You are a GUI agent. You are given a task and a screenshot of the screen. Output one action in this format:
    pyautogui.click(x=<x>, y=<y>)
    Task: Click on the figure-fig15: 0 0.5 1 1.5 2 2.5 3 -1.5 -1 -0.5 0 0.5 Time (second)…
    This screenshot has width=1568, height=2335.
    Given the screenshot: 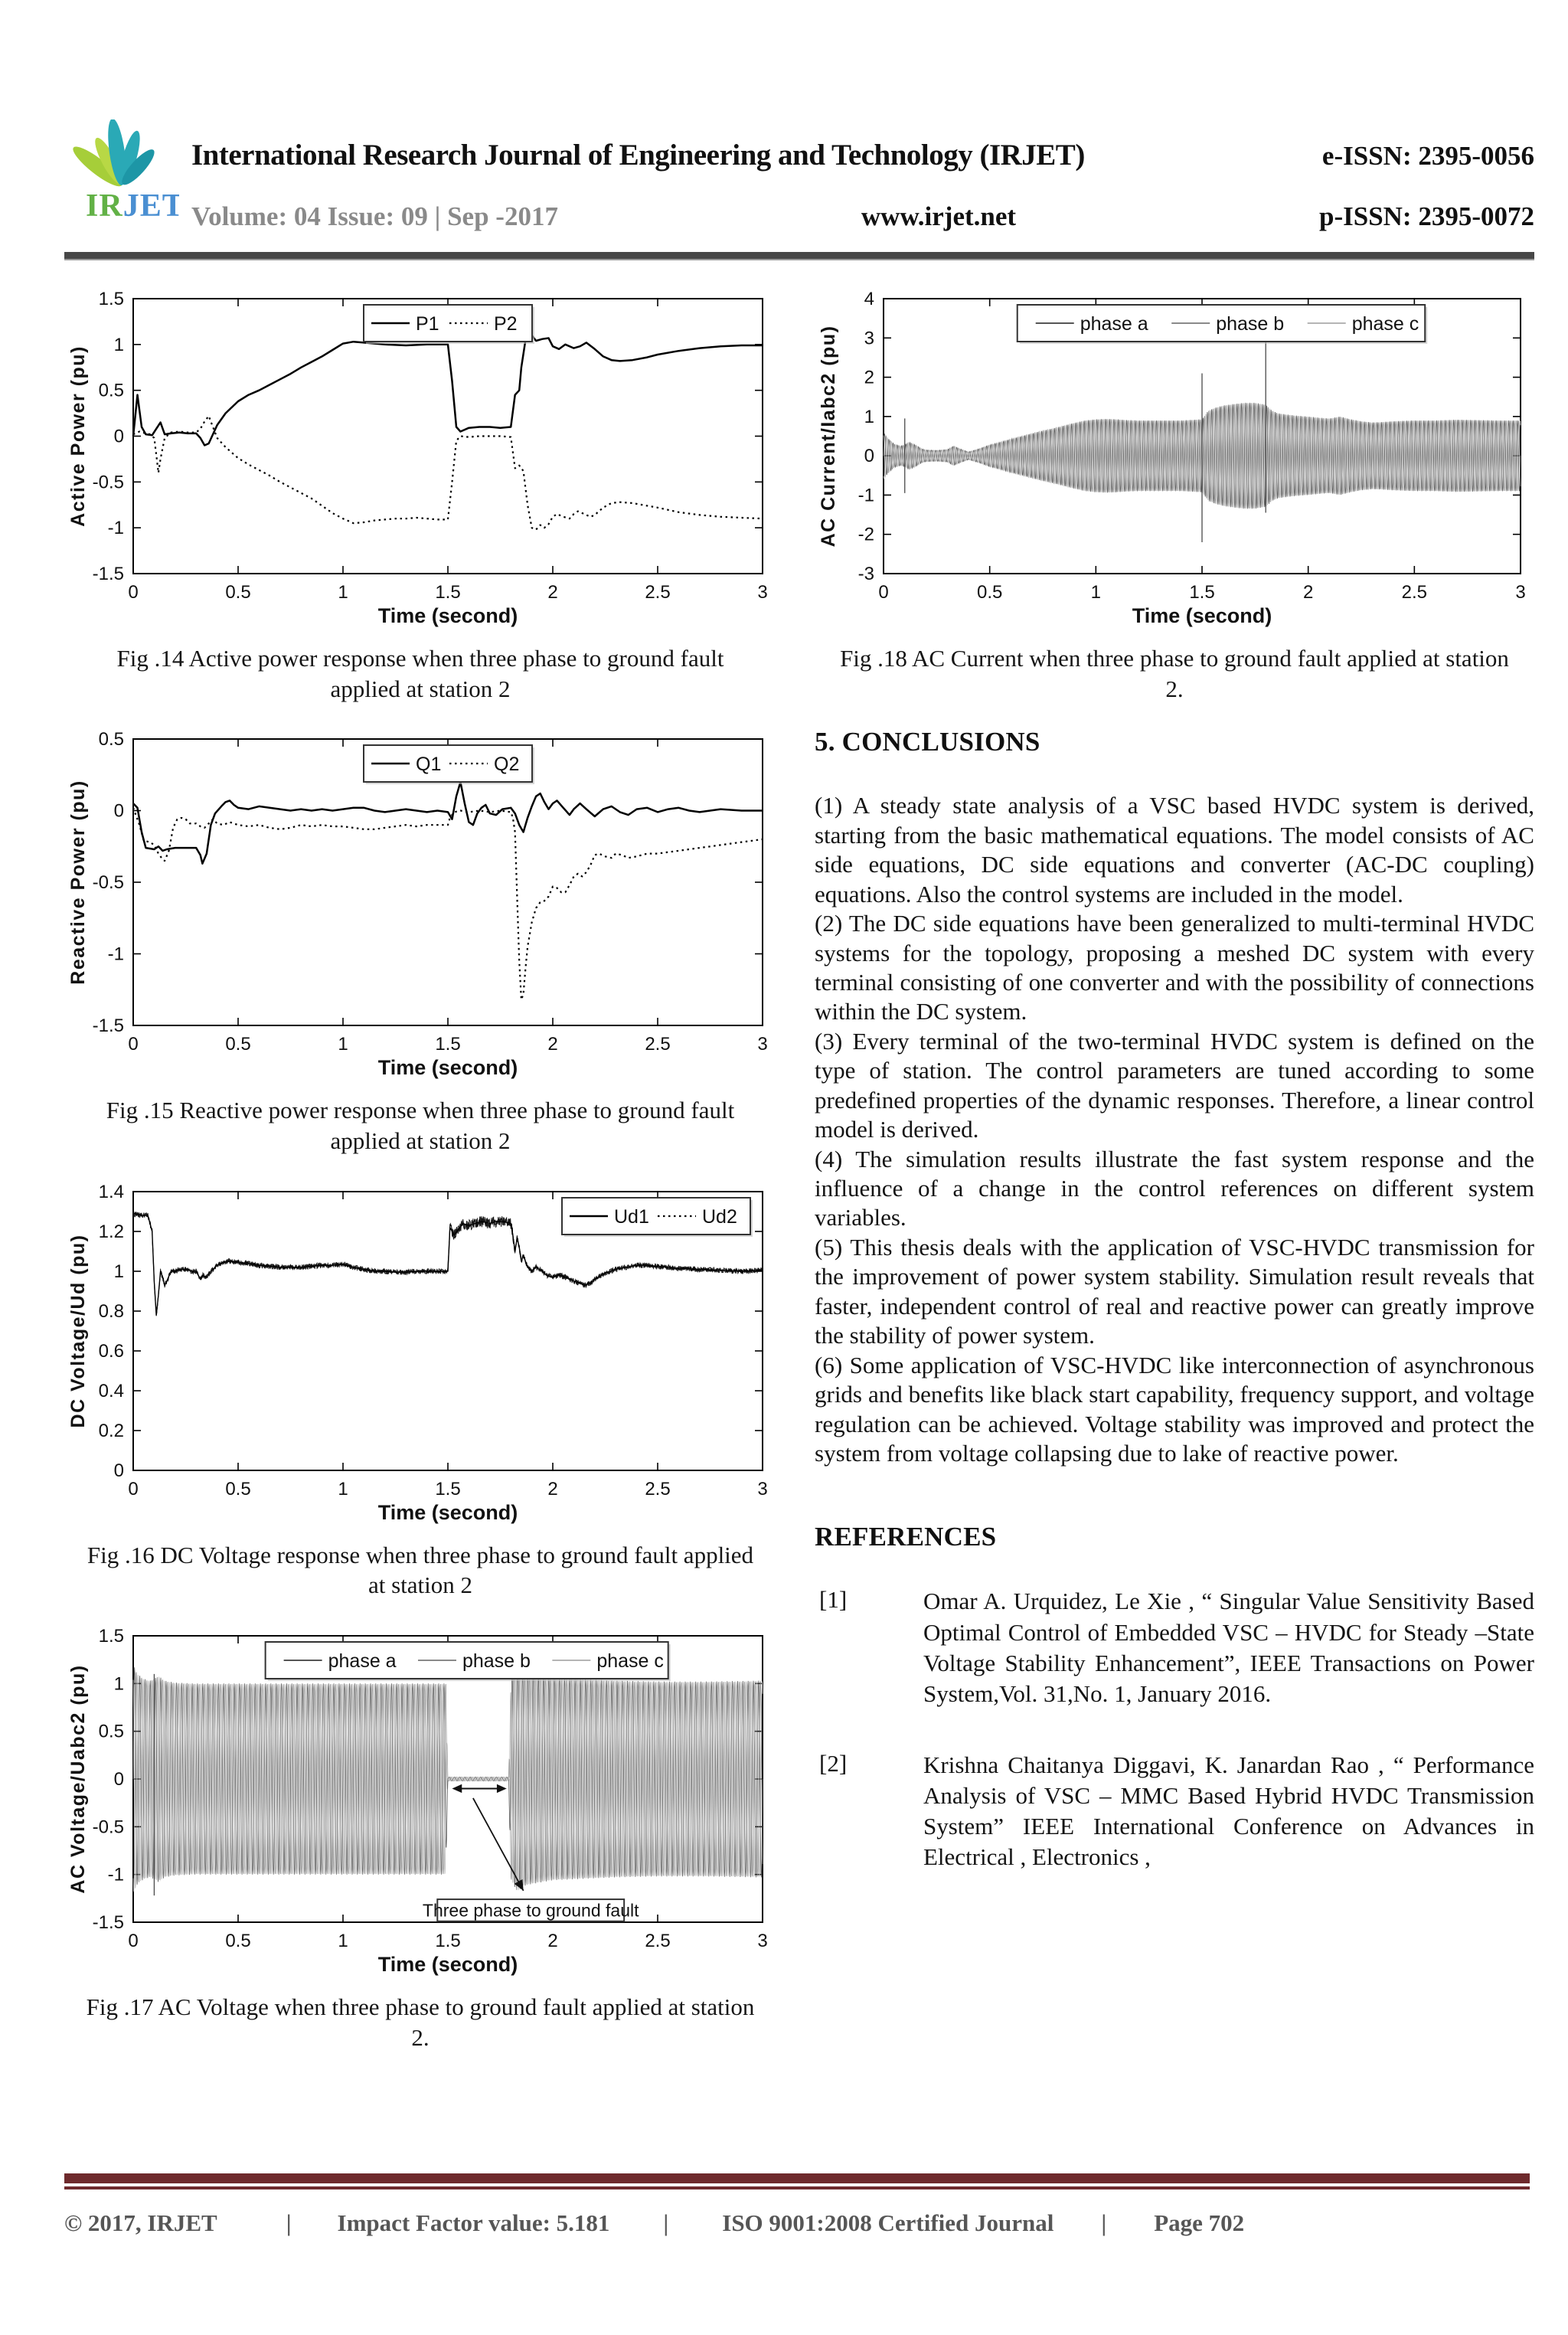 What is the action you would take?
    pyautogui.click(x=420, y=942)
    